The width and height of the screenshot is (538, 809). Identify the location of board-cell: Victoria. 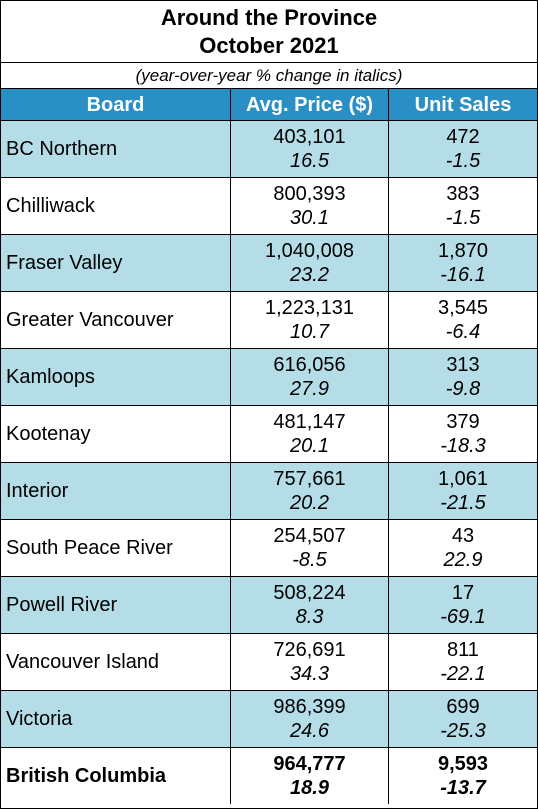
(116, 719).